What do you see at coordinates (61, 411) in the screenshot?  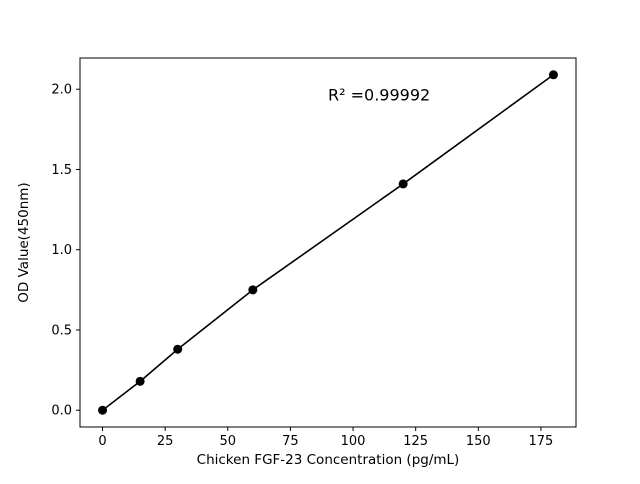 I see `y-tick-label: 0.0` at bounding box center [61, 411].